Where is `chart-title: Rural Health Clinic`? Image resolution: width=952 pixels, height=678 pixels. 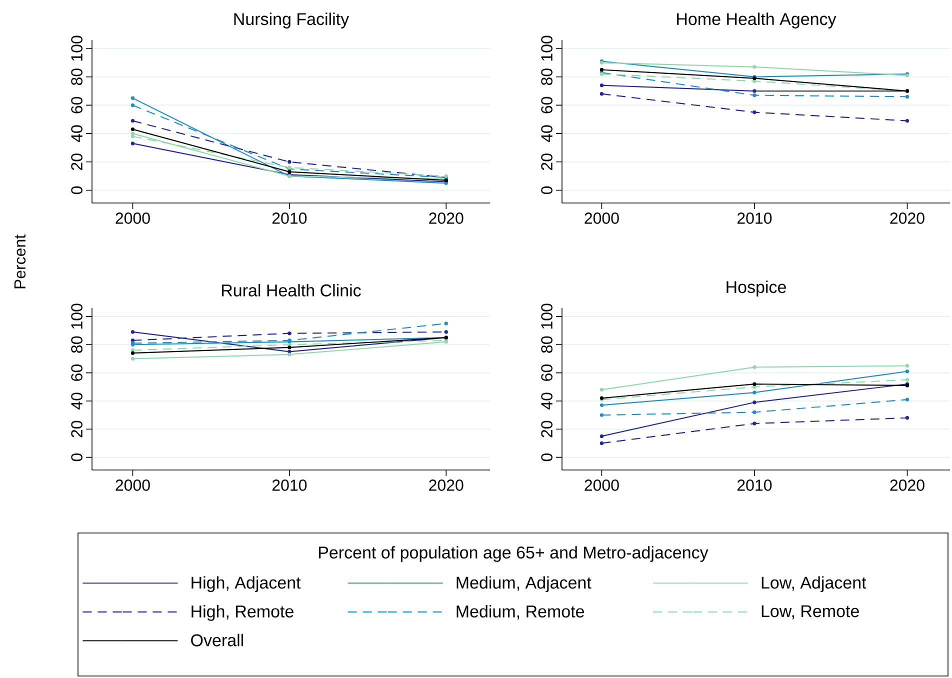 chart-title: Rural Health Clinic is located at coordinates (291, 290).